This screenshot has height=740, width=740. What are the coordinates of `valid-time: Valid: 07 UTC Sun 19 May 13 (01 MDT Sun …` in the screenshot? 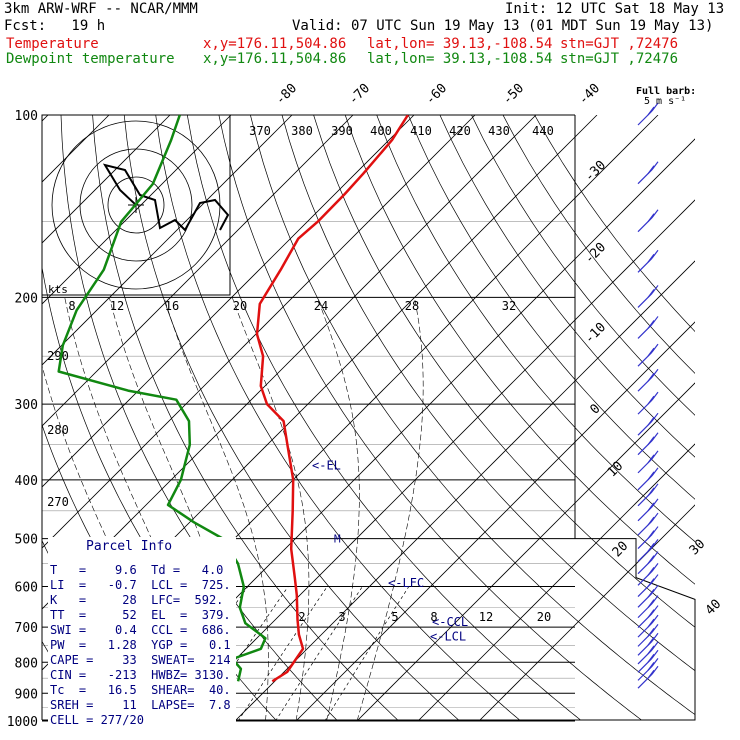 It's located at (503, 26).